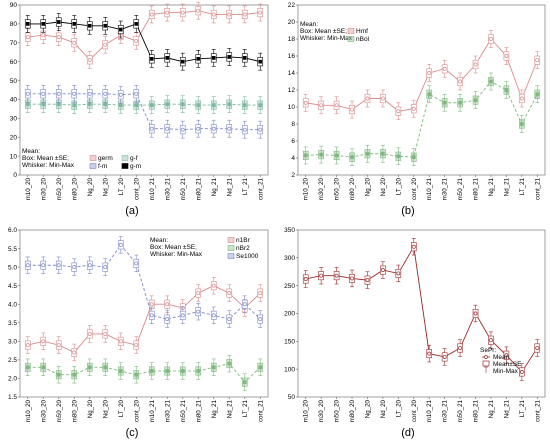 The width and height of the screenshot is (550, 442). Describe the element at coordinates (121, 186) in the screenshot. I see `x-tick-label: LT_20` at that location.